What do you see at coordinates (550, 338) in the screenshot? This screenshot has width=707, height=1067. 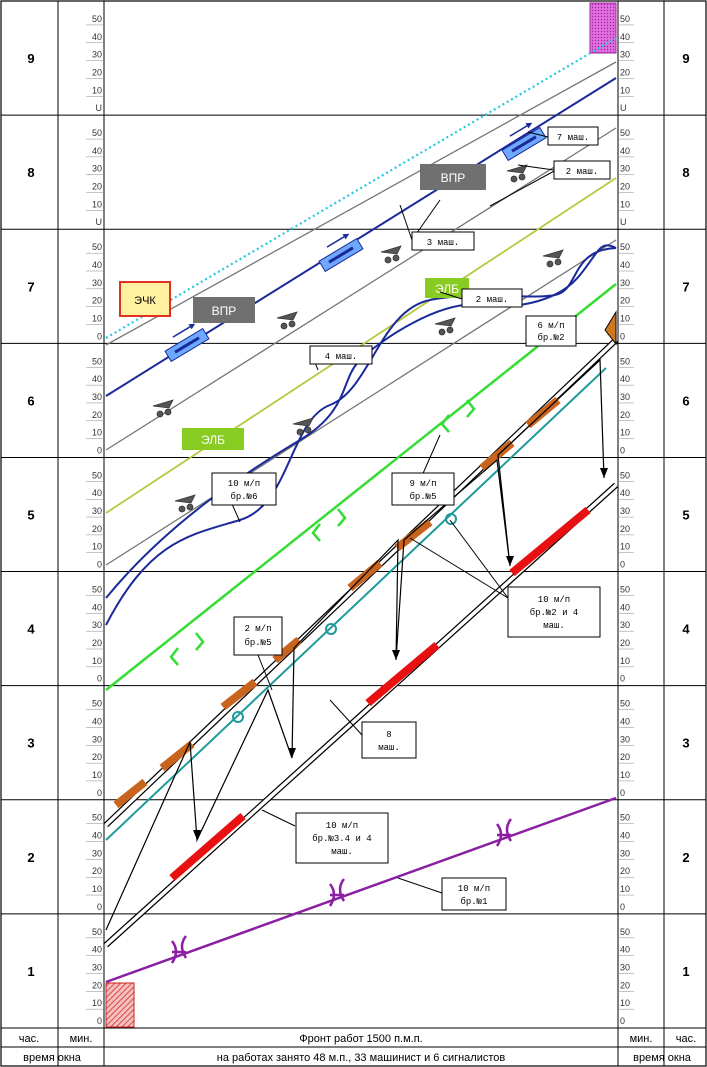 I see `svg-text: бр.№2` at bounding box center [550, 338].